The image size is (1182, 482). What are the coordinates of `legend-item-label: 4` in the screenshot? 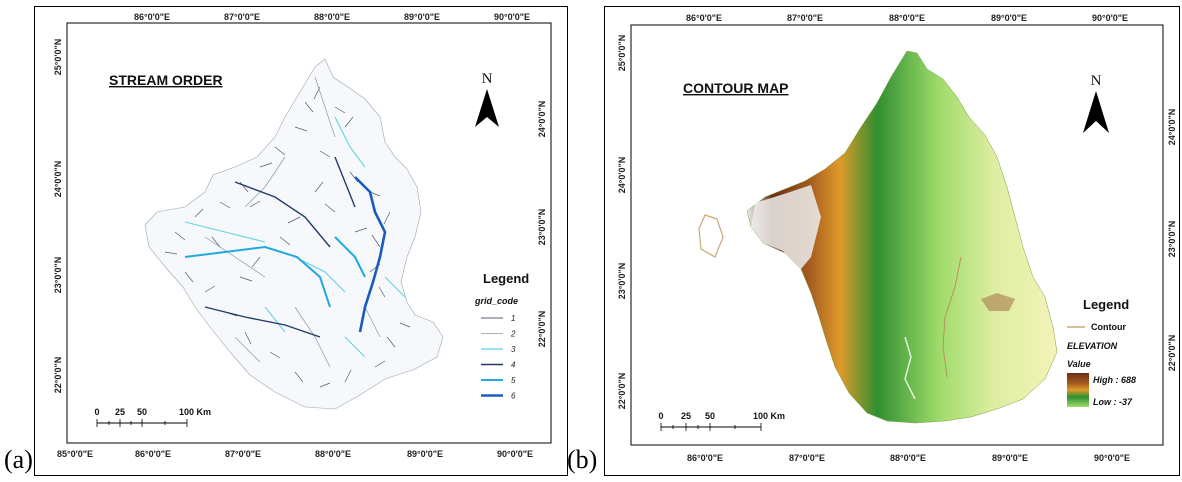 It's located at (513, 365).